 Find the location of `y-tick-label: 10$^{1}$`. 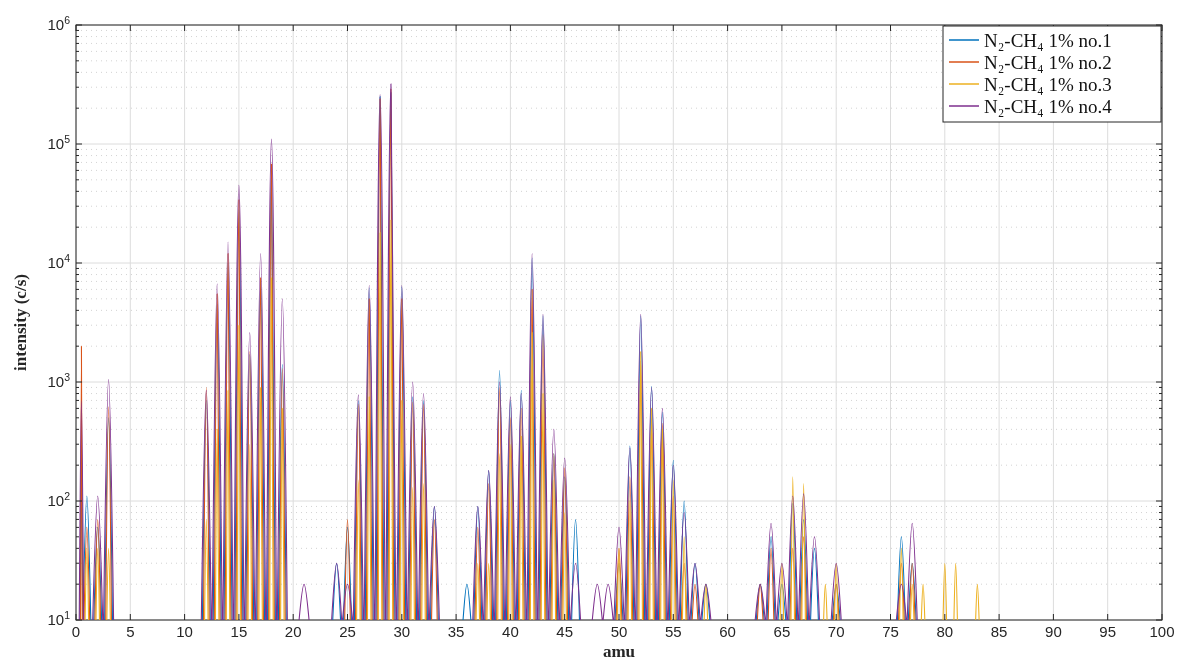

y-tick-label: 10$^{1}$ is located at coordinates (59, 619).